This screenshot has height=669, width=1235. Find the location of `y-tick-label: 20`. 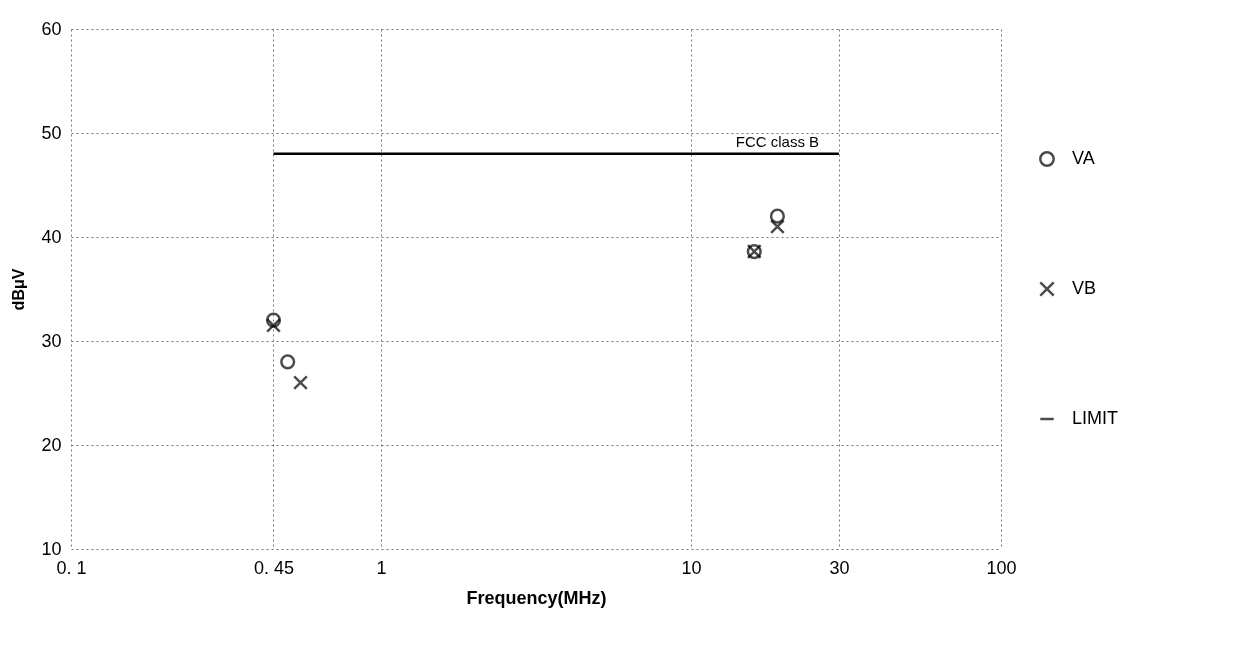

y-tick-label: 20 is located at coordinates (51, 444).